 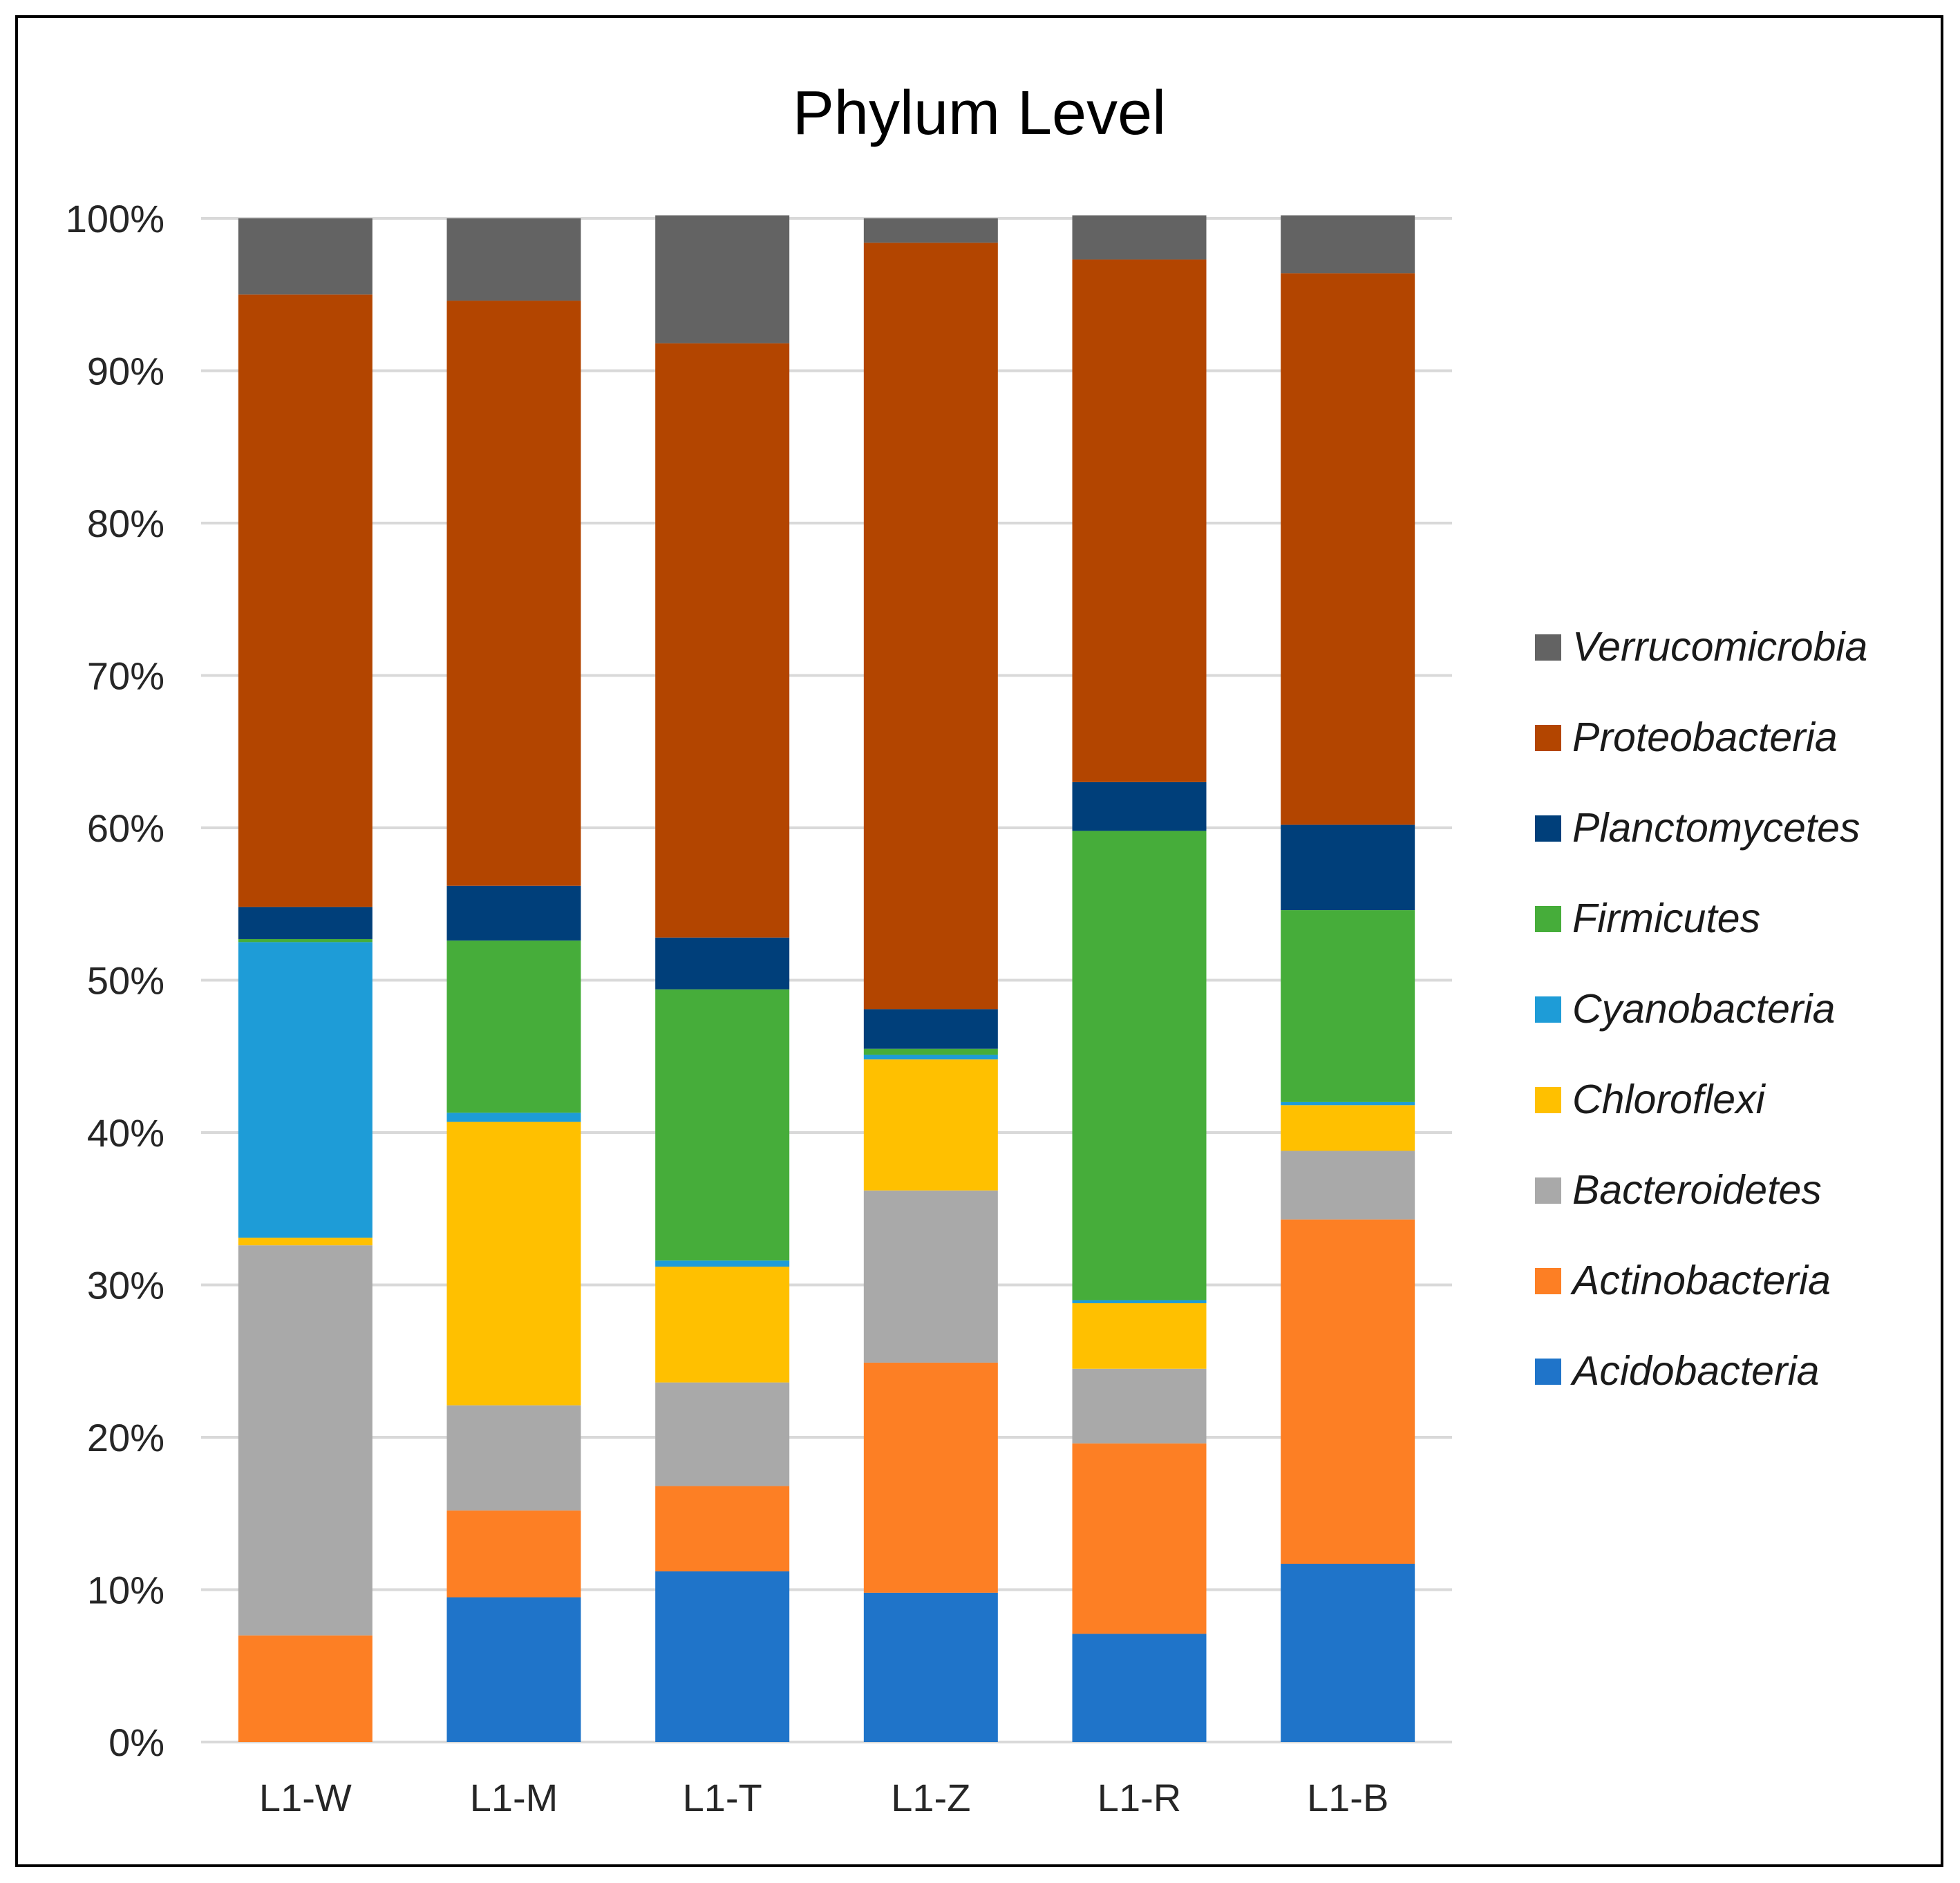 I want to click on bar-stack-l1-z, so click(x=931, y=980).